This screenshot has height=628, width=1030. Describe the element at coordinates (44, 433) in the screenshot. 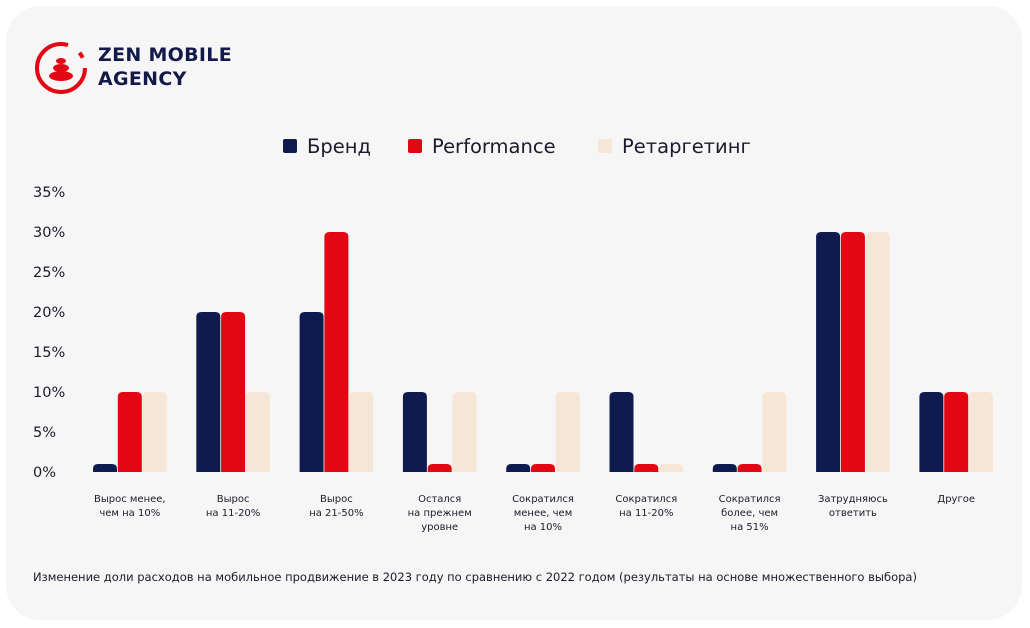

I see `y-tick-label: 5%` at that location.